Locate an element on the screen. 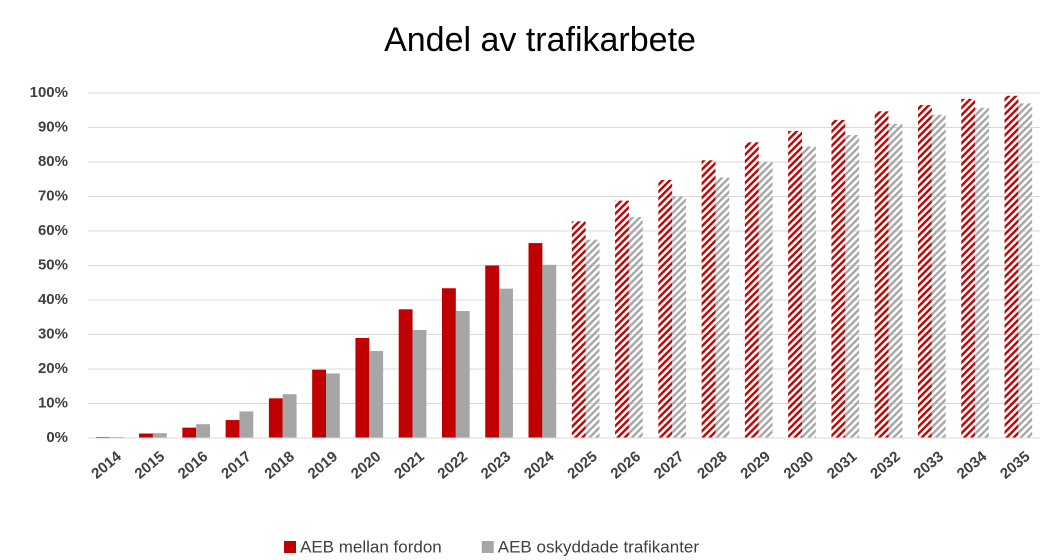  x-tick-label: 2030 is located at coordinates (799, 465).